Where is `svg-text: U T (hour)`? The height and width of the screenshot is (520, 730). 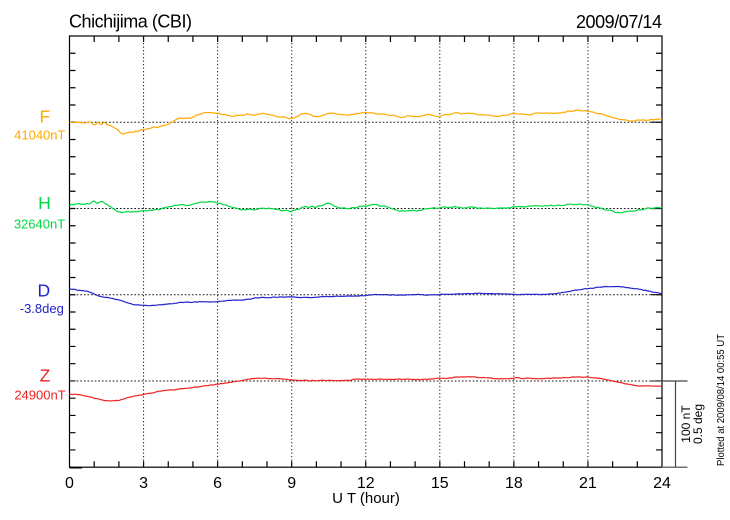
svg-text: U T (hour) is located at coordinates (366, 498).